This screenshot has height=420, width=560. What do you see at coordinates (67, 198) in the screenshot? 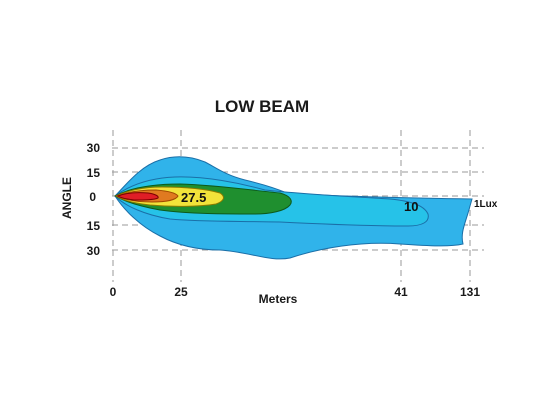
I see `y-axis-label: ANGLE` at bounding box center [67, 198].